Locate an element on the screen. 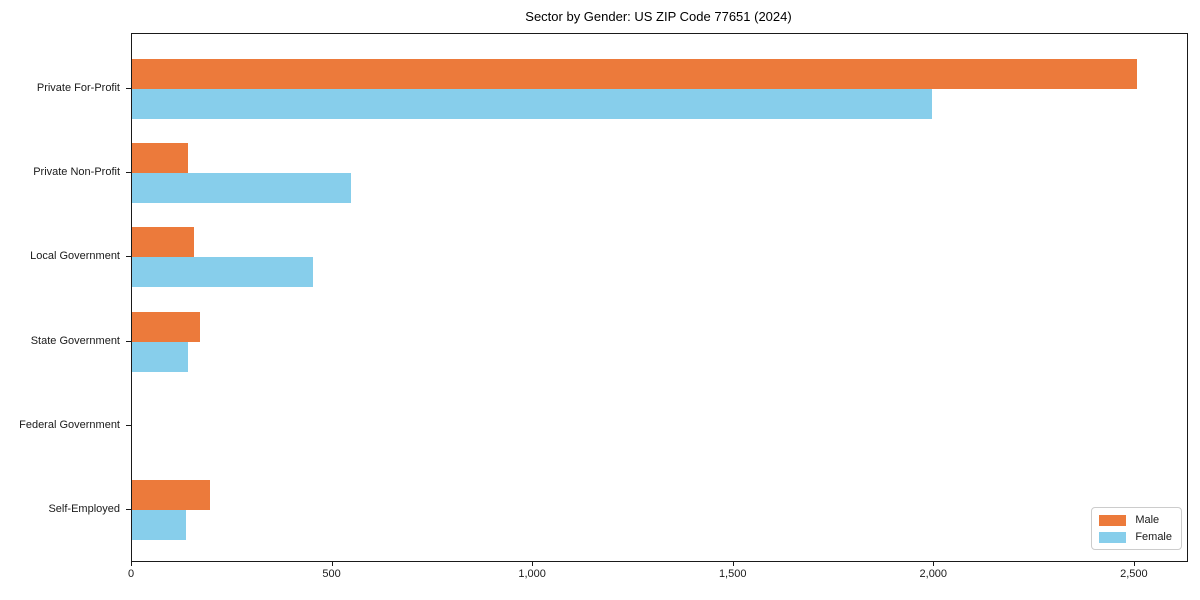  bar-male-private-non-profit is located at coordinates (160, 158).